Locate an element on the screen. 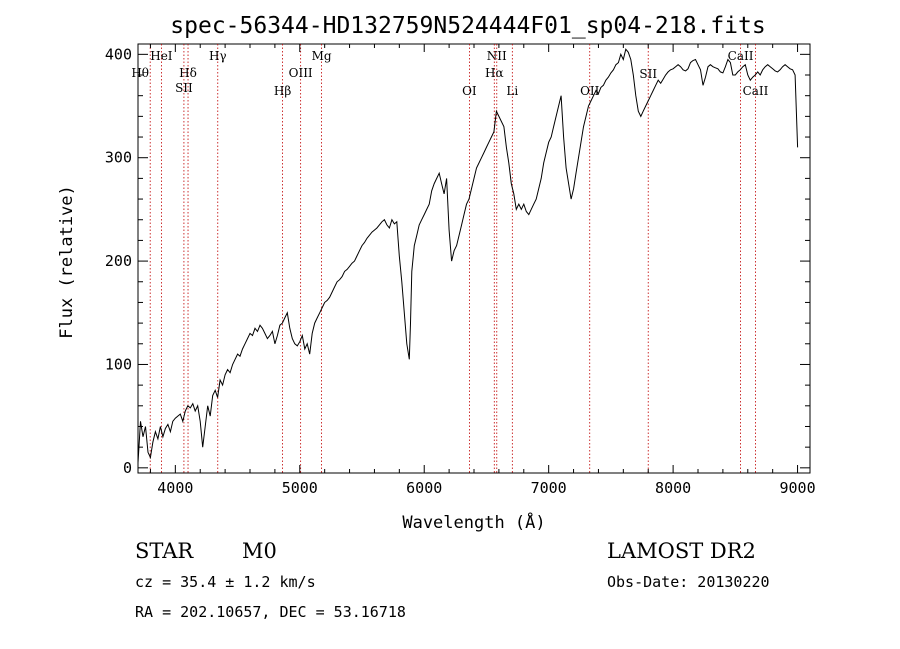 This screenshot has width=900, height=649. x-tick-label: 5000 is located at coordinates (300, 488).